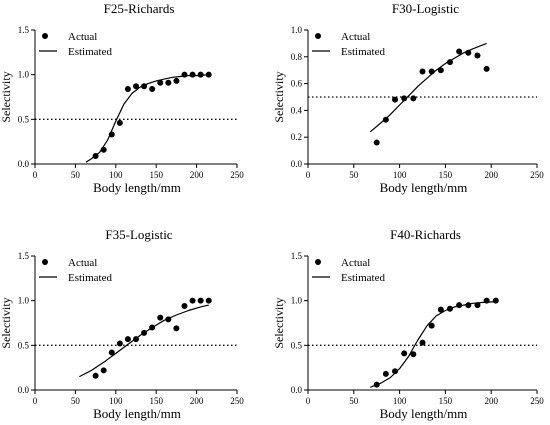  What do you see at coordinates (297, 57) in the screenshot?
I see `y-tick-label: 0.8` at bounding box center [297, 57].